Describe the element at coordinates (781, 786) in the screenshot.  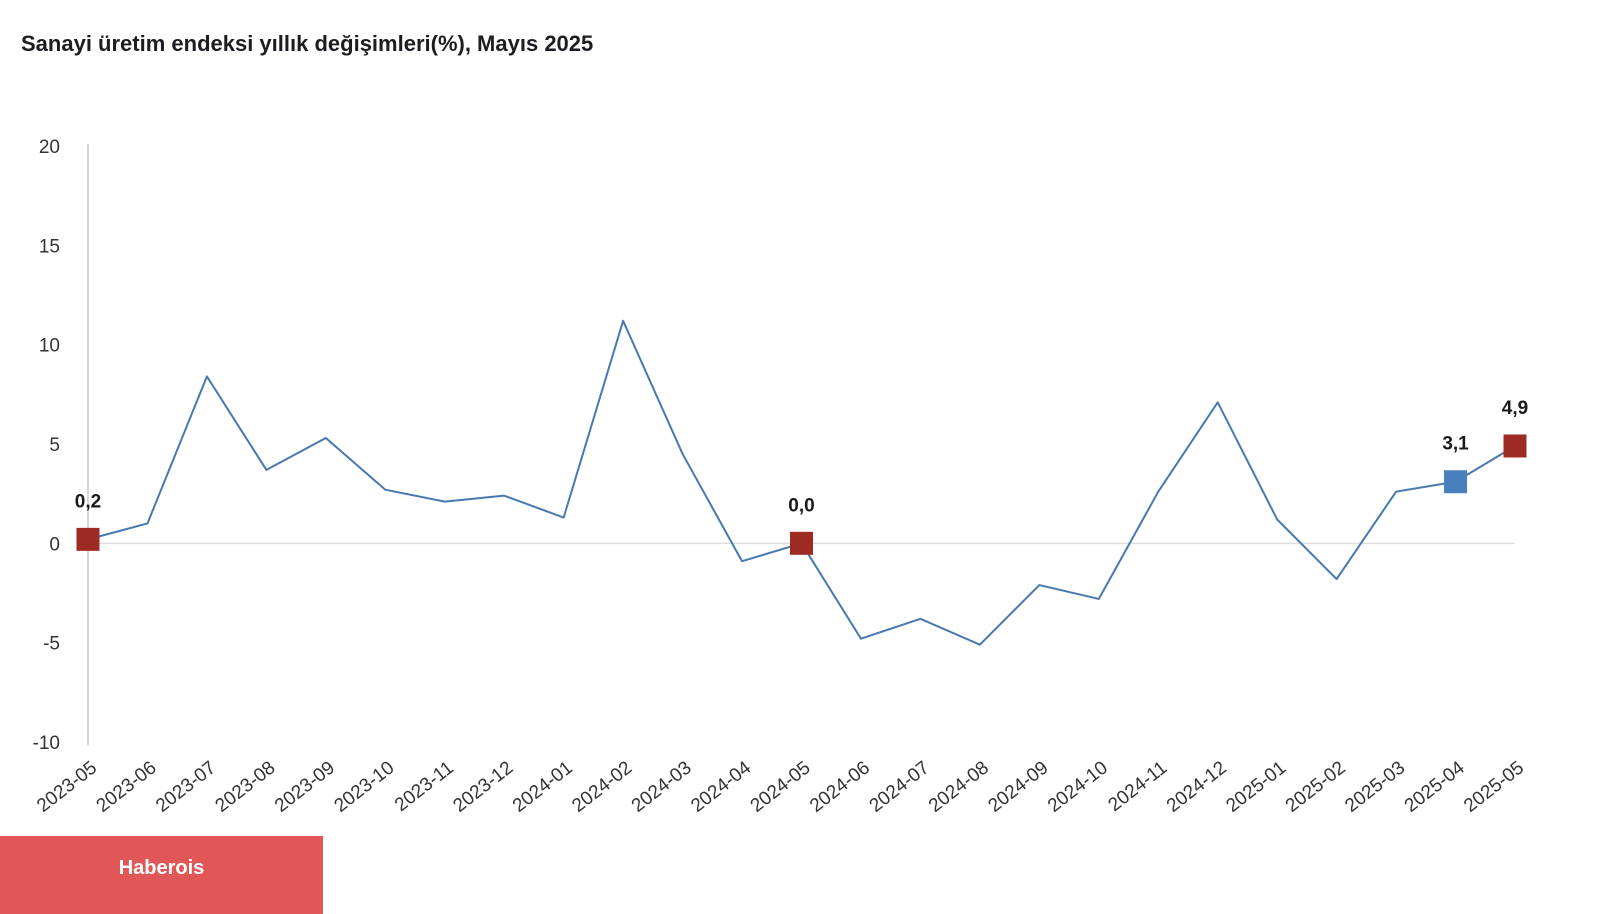
I see `x-tick-label: 2024-05` at that location.